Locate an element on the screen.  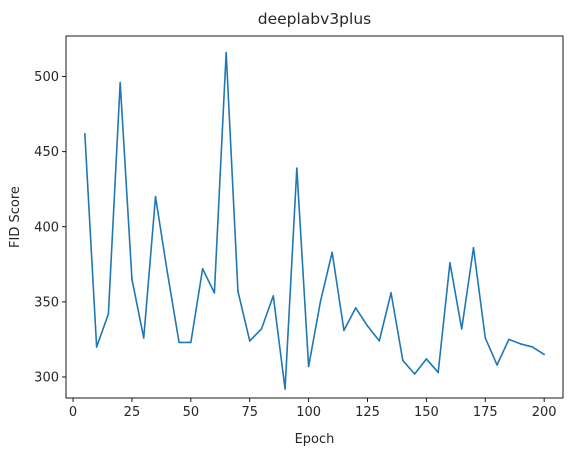
x-tick-label: 25 is located at coordinates (132, 412).